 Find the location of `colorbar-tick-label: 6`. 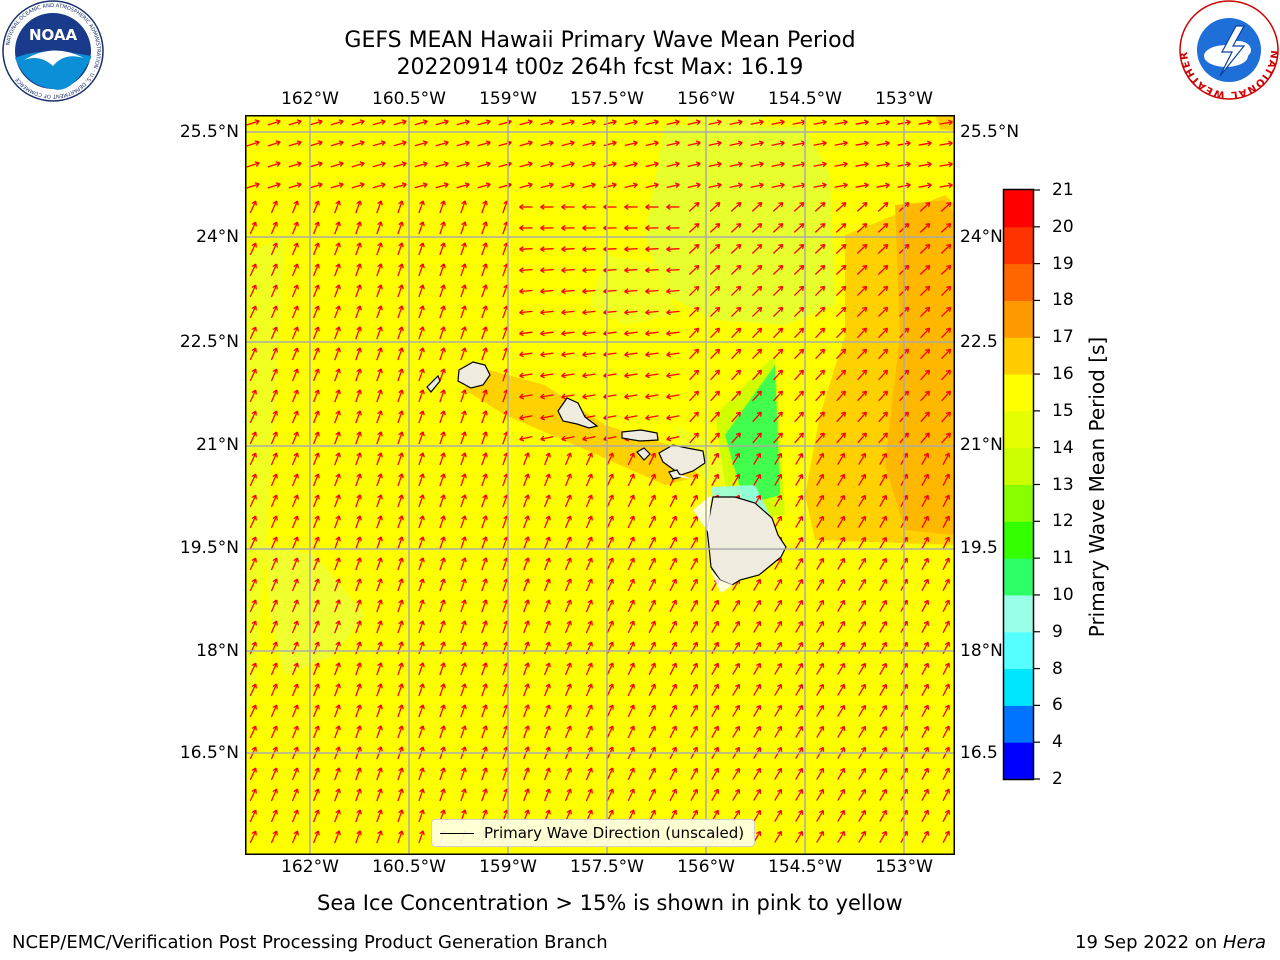

colorbar-tick-label: 6 is located at coordinates (1057, 705).